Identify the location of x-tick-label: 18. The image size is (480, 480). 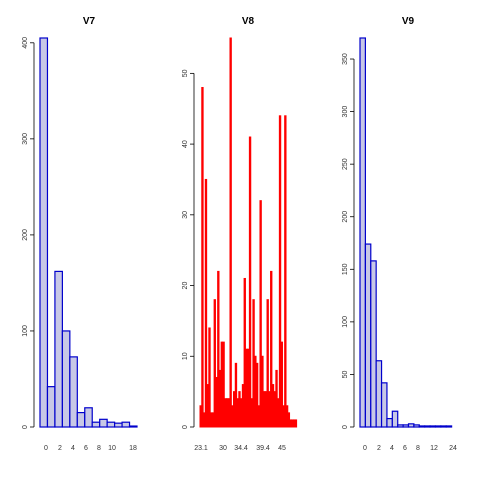
(133, 448).